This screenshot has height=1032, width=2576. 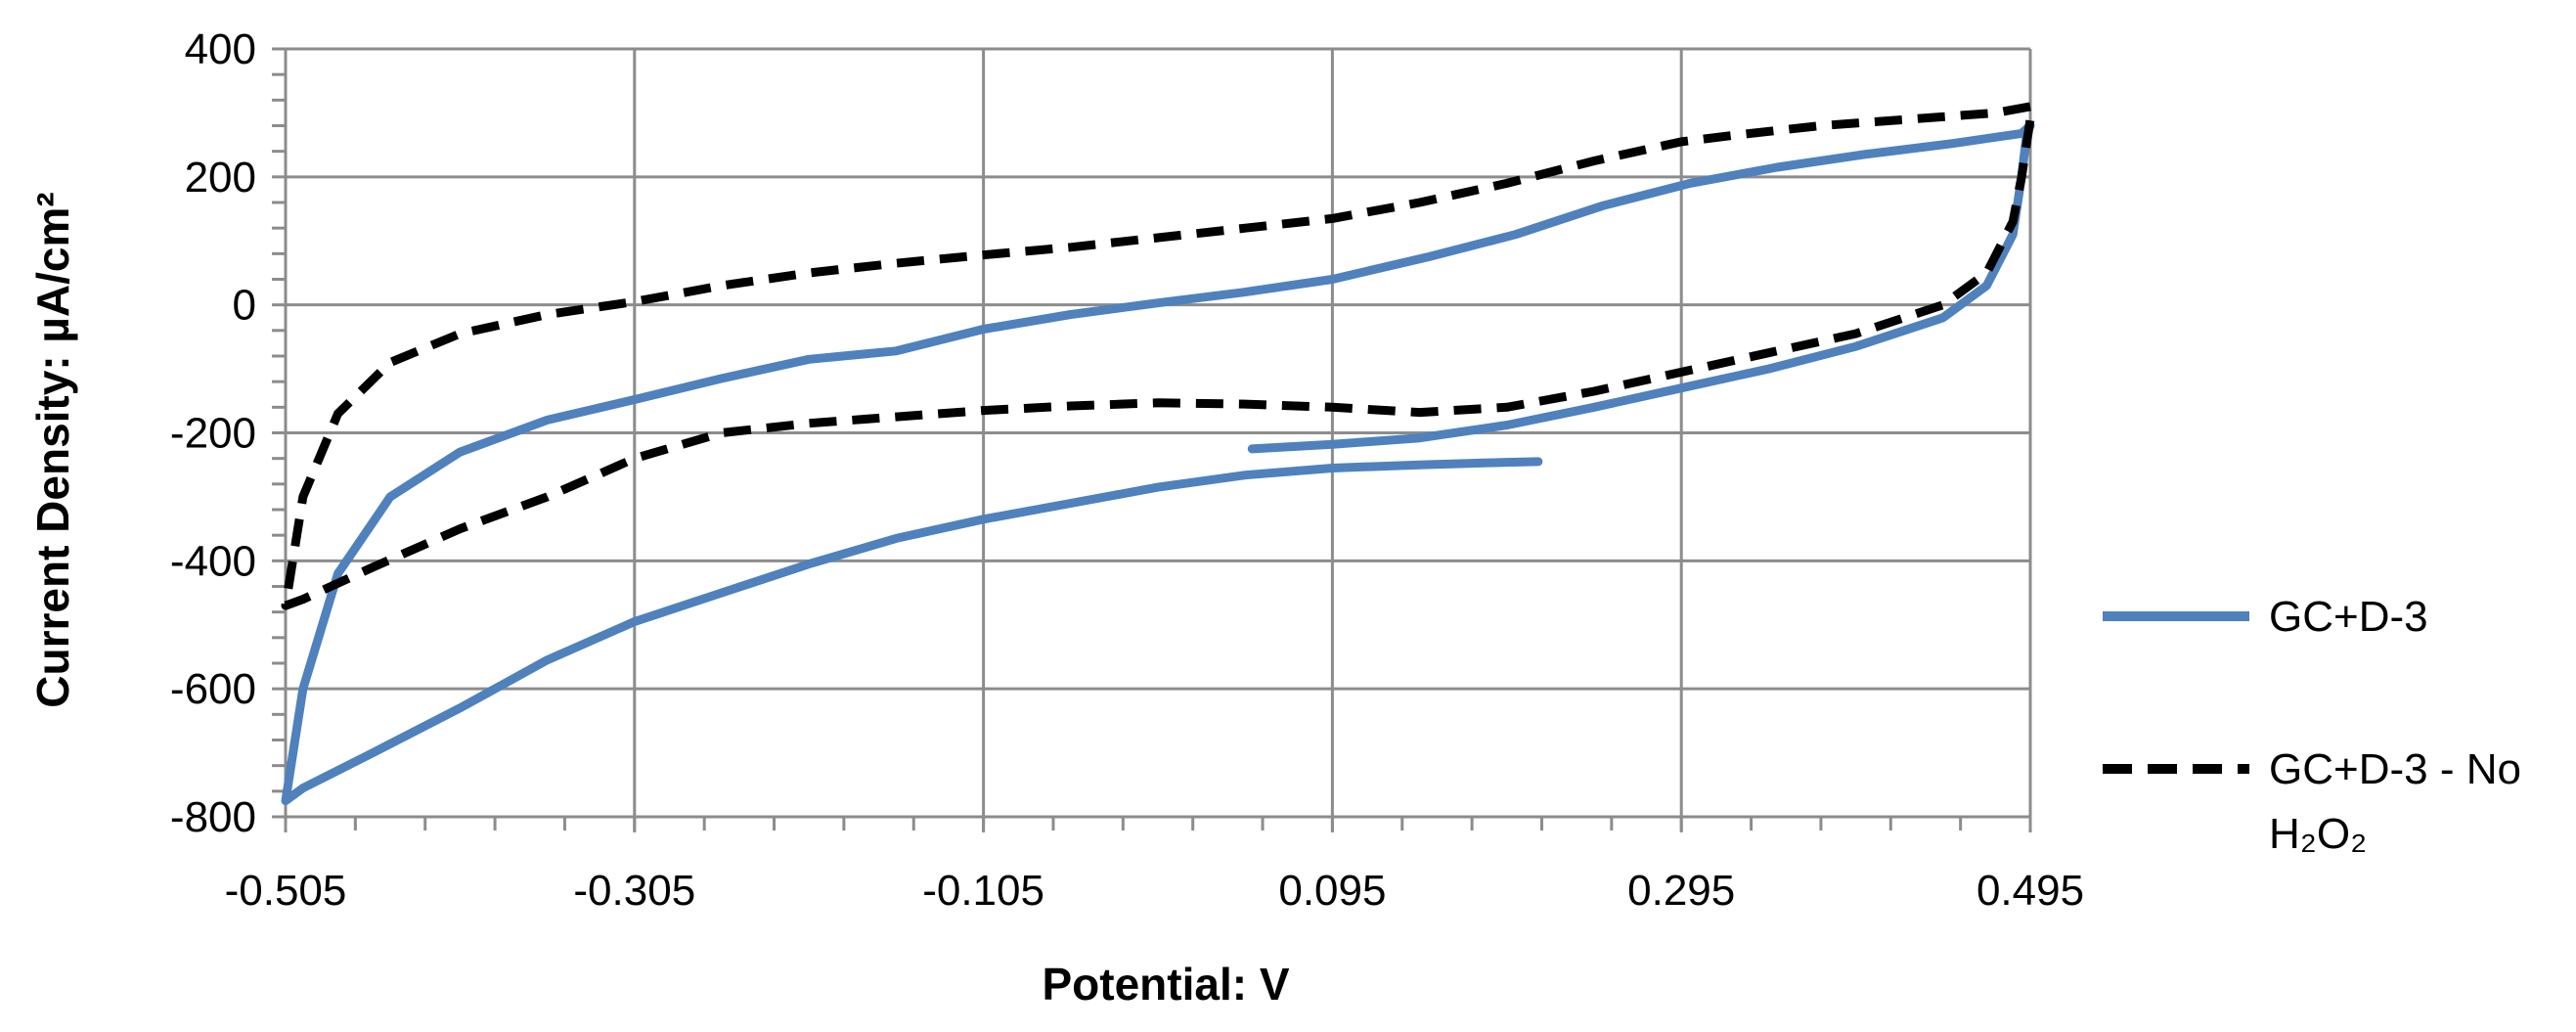 I want to click on x-tick-label: 0.295, so click(x=1681, y=891).